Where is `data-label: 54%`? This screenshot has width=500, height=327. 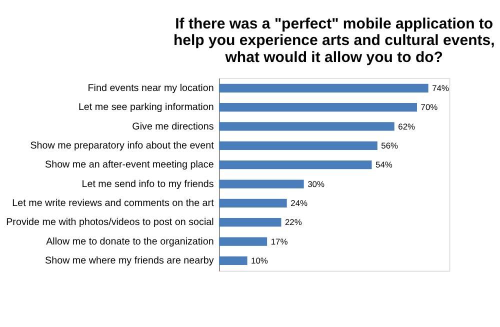
data-label: 54% is located at coordinates (384, 165).